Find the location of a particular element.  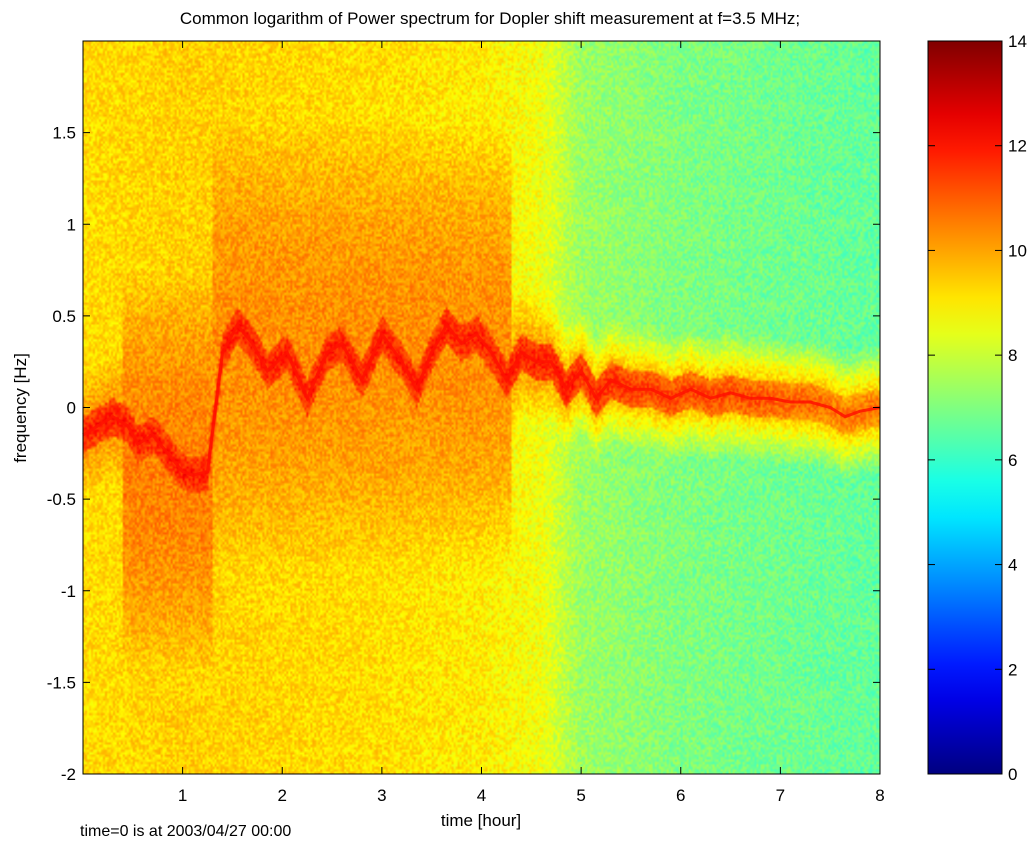

colorbar-tick-label: 12 is located at coordinates (1017, 146).